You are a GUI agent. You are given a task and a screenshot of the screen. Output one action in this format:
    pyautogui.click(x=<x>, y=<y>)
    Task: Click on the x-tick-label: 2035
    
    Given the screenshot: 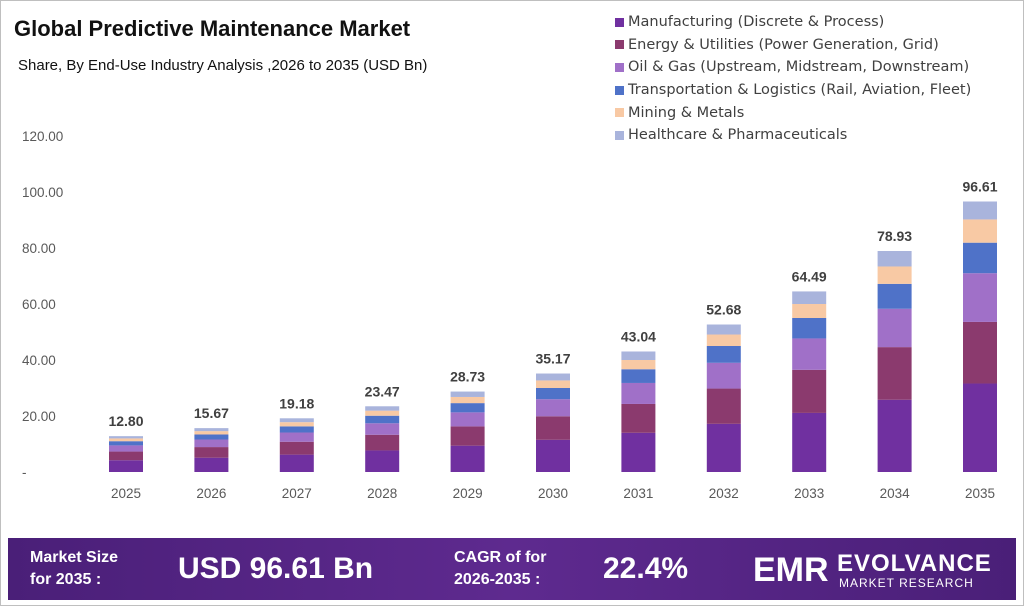 What is the action you would take?
    pyautogui.click(x=980, y=493)
    